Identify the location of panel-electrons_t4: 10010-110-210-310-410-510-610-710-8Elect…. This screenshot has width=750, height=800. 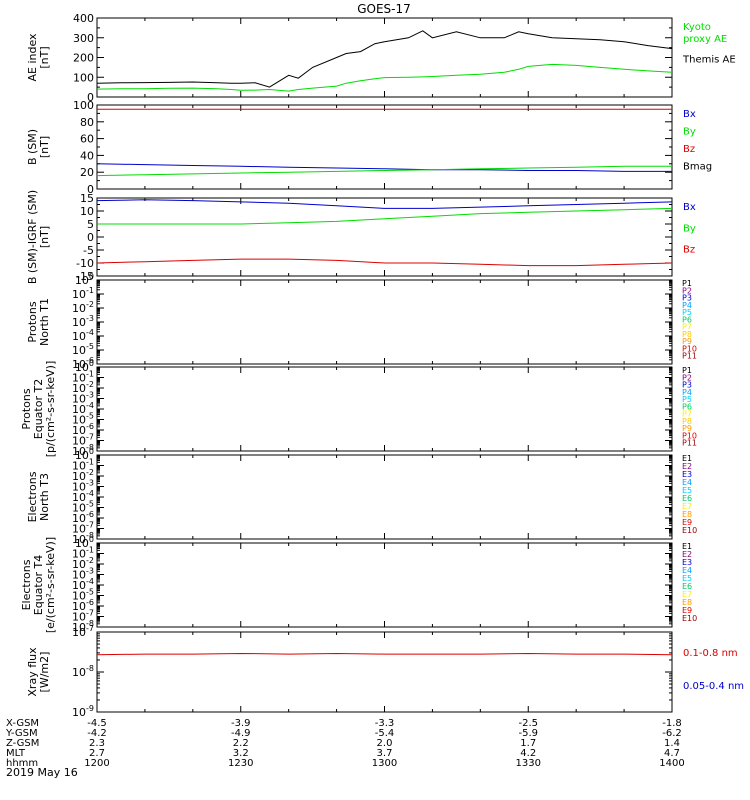
(358, 584).